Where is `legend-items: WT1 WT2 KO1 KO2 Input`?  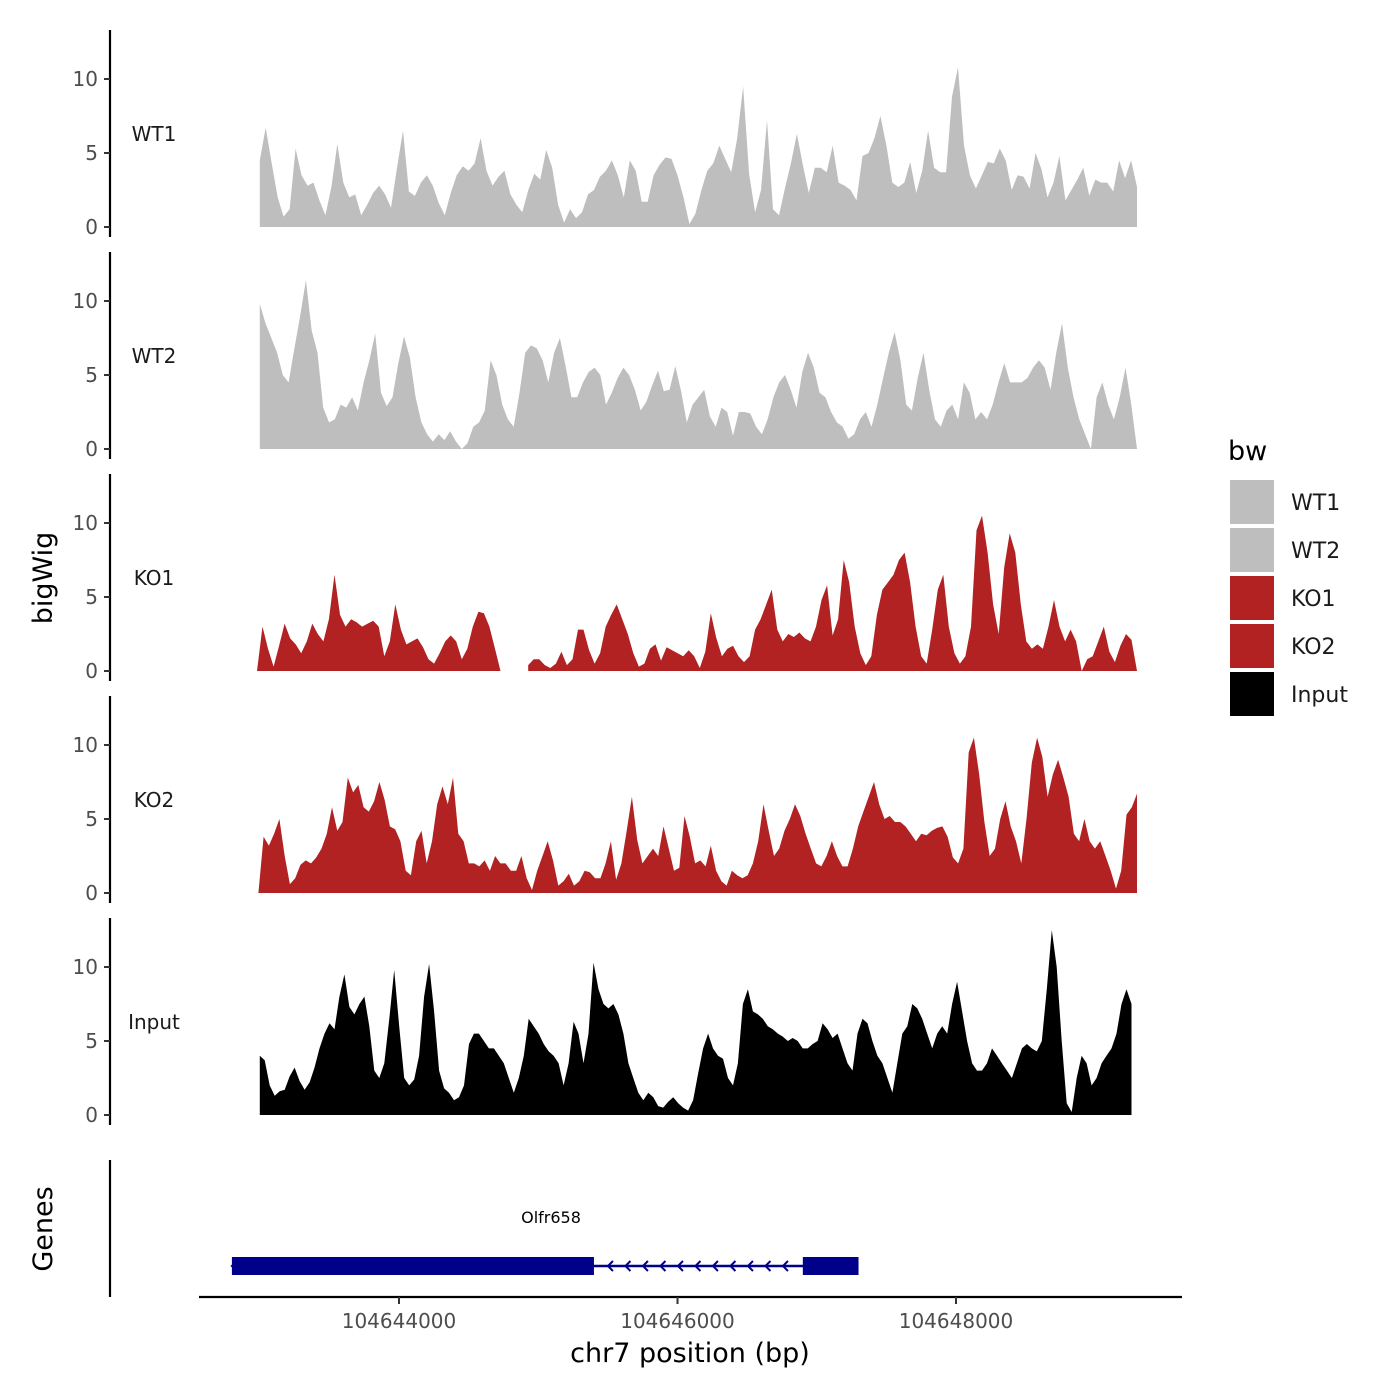 legend-items: WT1 WT2 KO1 KO2 Input is located at coordinates (1289, 598).